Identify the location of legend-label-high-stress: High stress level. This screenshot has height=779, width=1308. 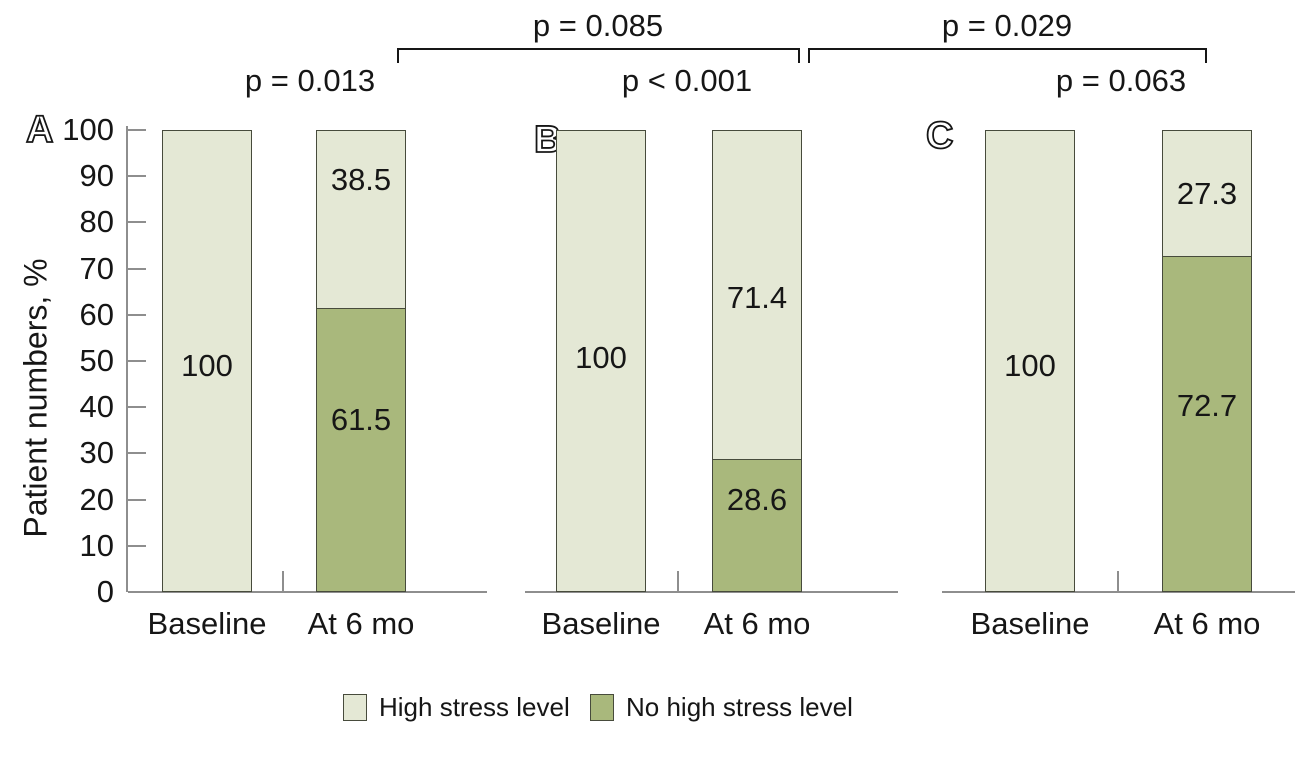
(474, 706).